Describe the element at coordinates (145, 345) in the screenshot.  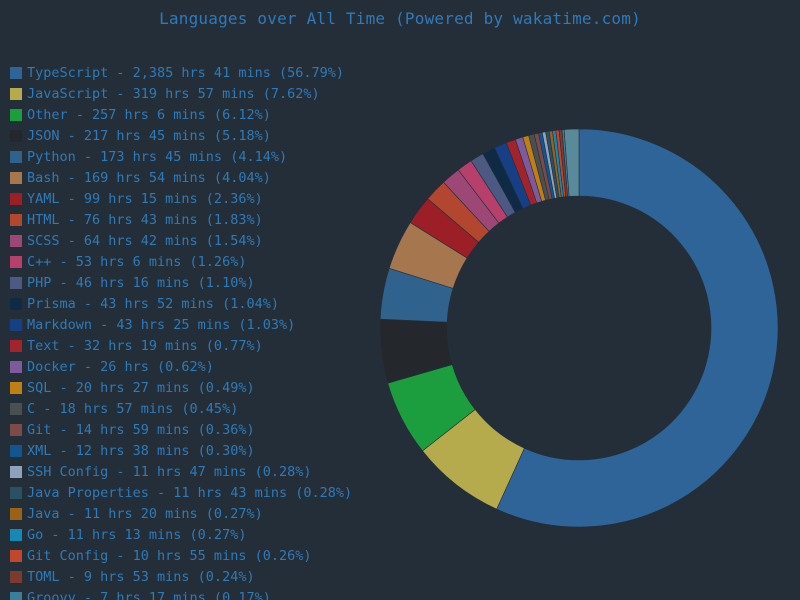
I see `legend-label: Text - 32 hrs 19 mins (0.77%)` at that location.